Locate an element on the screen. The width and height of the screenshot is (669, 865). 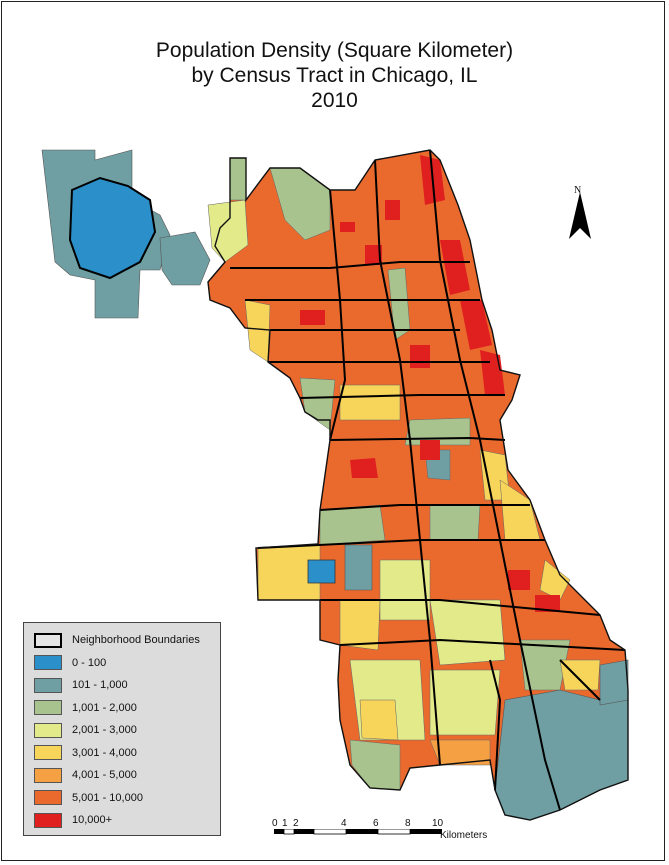
legend-item: 5,001 - 10,000 is located at coordinates (88, 798).